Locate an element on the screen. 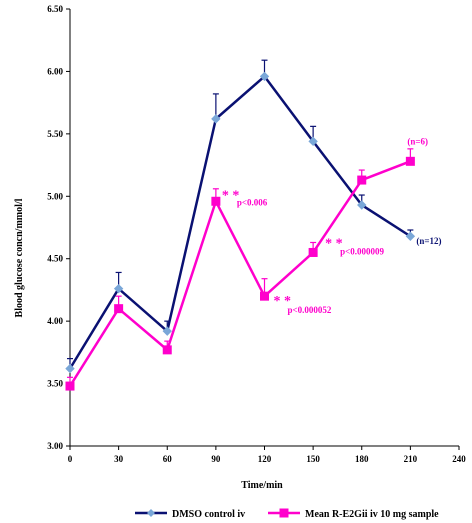 Image resolution: width=472 pixels, height=523 pixels. x-tick-label-8: 240 is located at coordinates (459, 459).